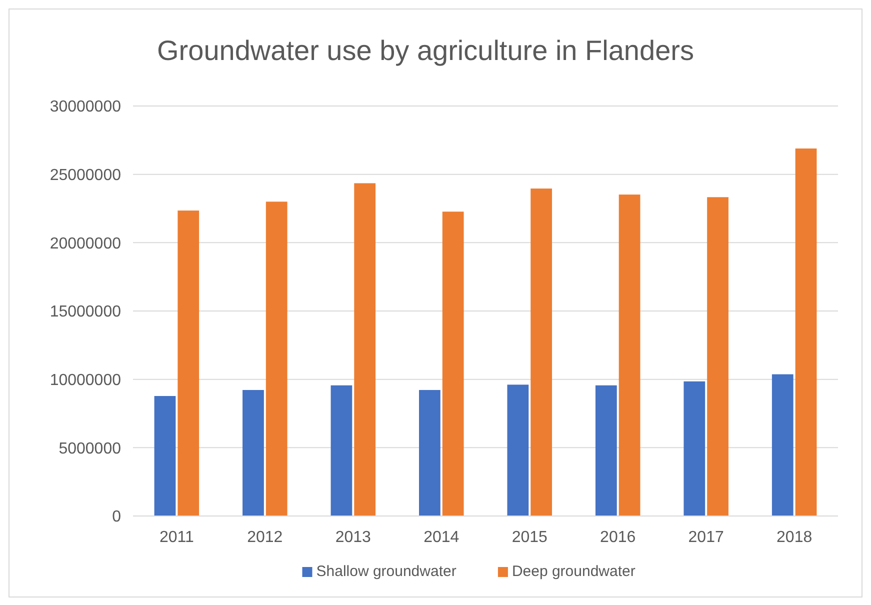 The height and width of the screenshot is (605, 871). I want to click on x-tick-label: 2011, so click(176, 537).